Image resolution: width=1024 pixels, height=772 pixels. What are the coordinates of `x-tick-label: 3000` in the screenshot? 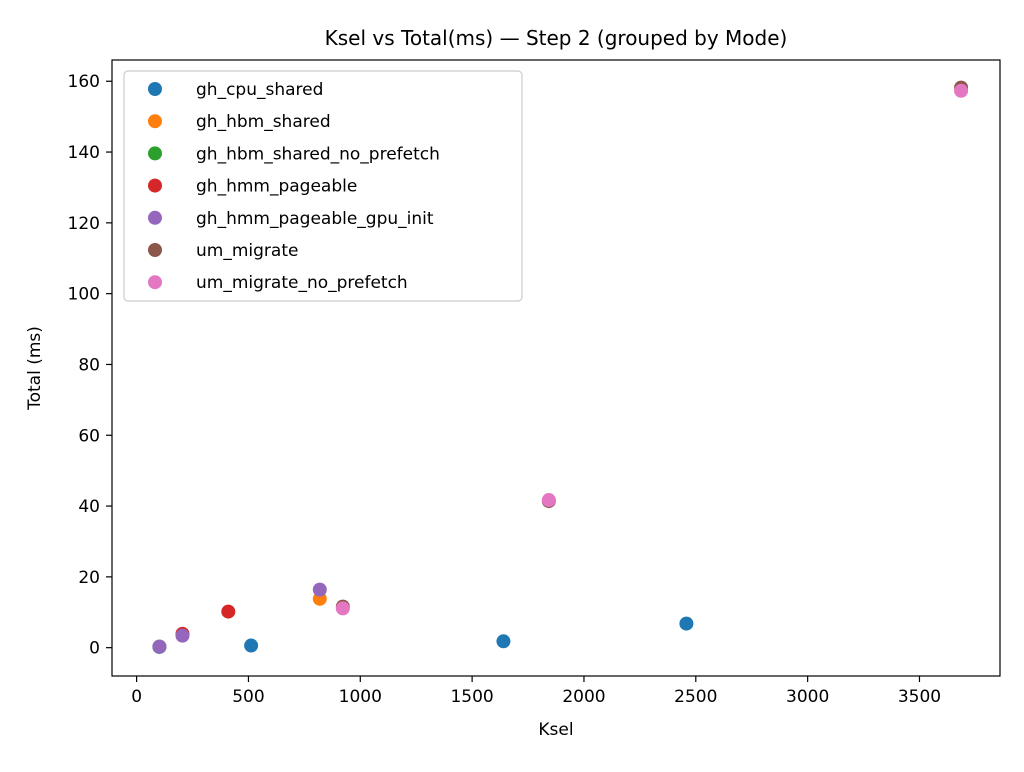 It's located at (807, 697).